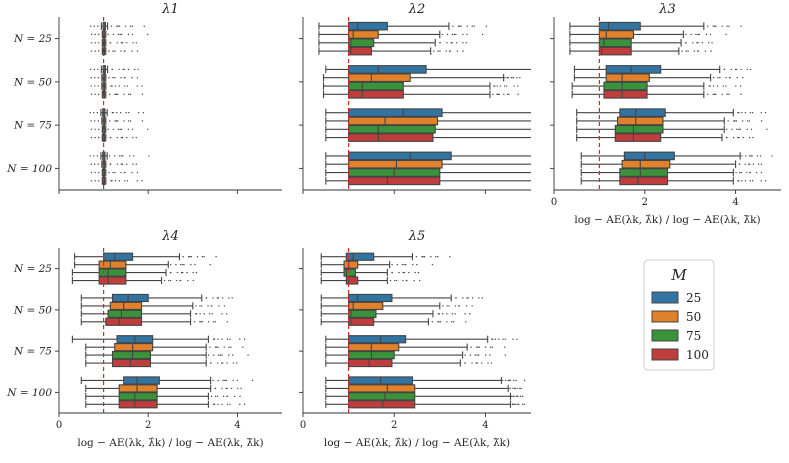 The image size is (789, 463). I want to click on box-n1-m100, so click(114, 51).